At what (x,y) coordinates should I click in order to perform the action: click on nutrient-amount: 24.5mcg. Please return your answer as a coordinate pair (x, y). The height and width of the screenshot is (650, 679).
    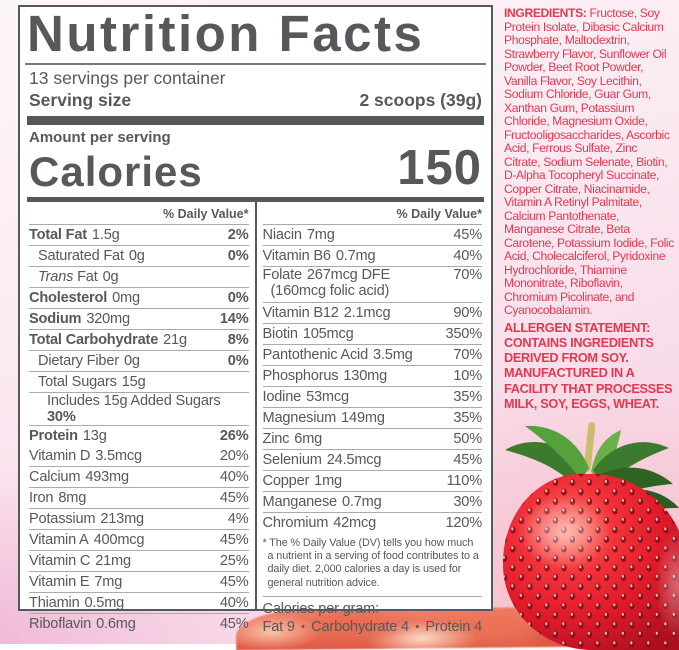
    Looking at the image, I should click on (354, 460).